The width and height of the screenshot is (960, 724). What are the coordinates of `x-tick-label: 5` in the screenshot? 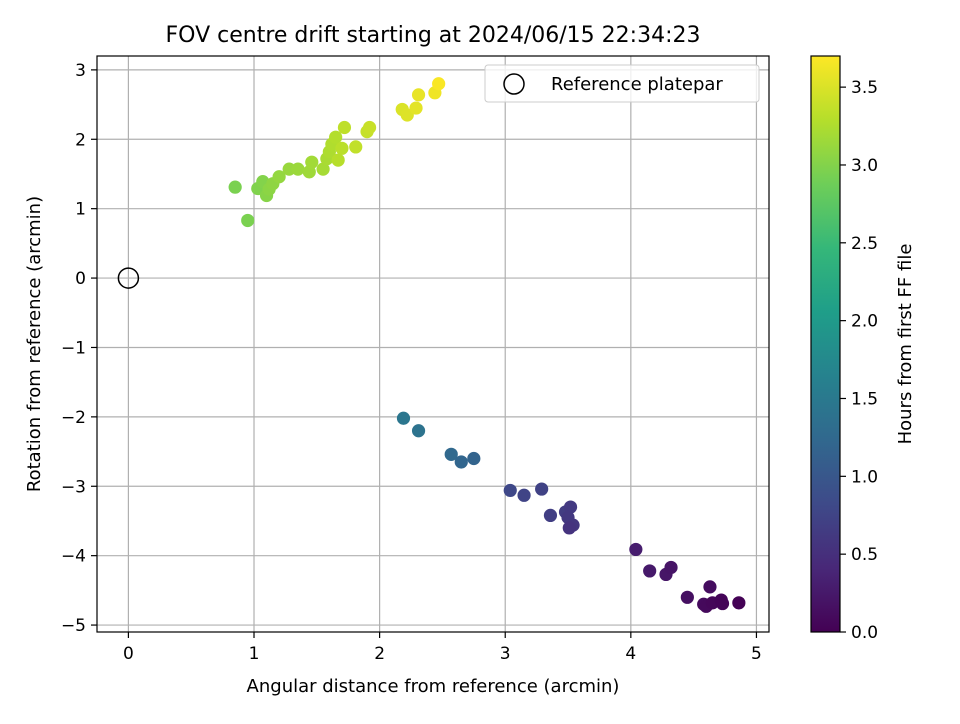 It's located at (756, 654).